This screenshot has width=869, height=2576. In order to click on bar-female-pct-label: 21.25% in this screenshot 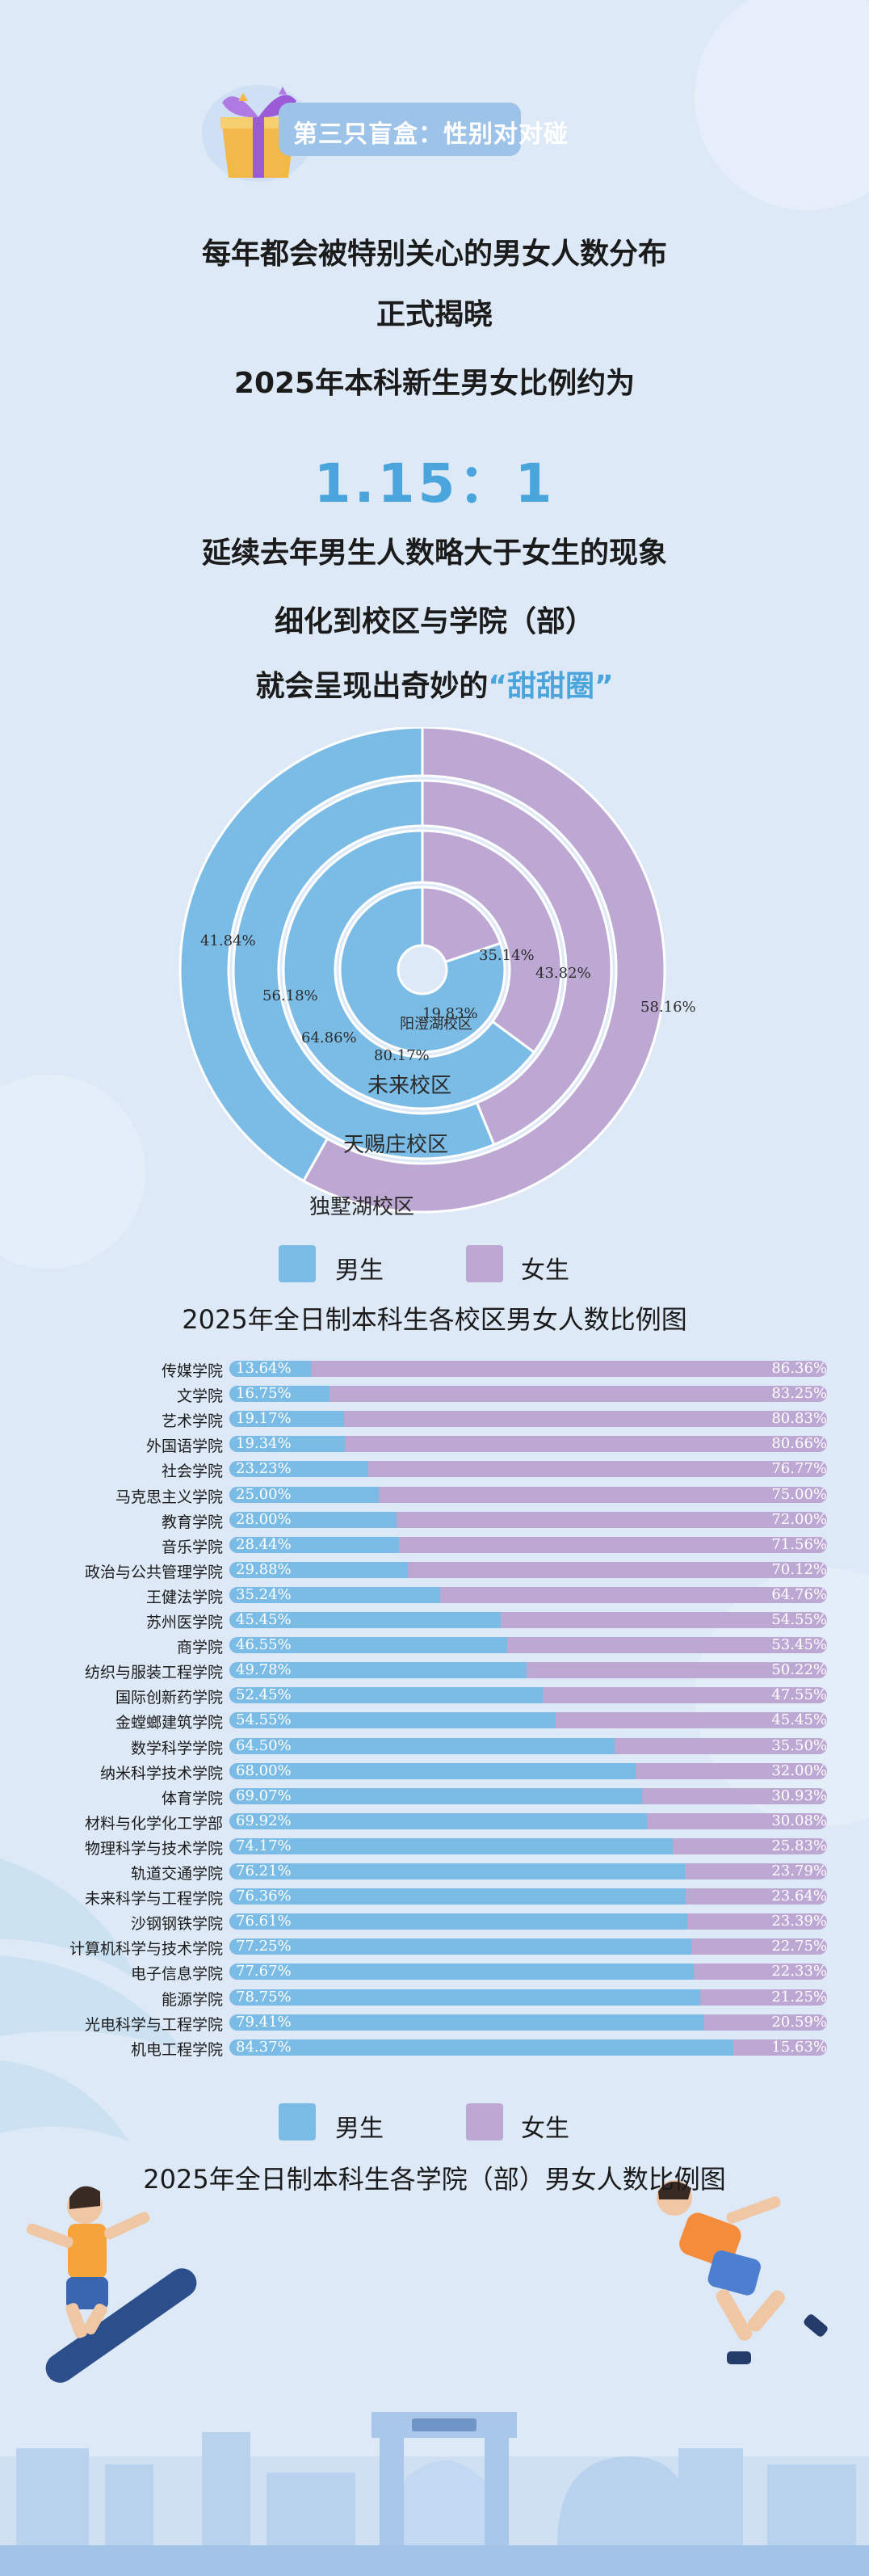, I will do `click(799, 1997)`.